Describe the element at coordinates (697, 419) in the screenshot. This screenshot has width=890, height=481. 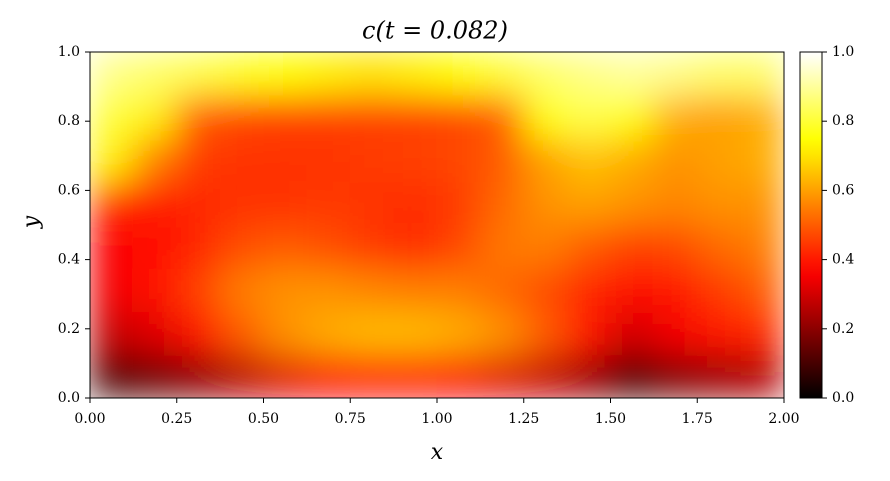
I see `x-tick-label: 1.75` at that location.